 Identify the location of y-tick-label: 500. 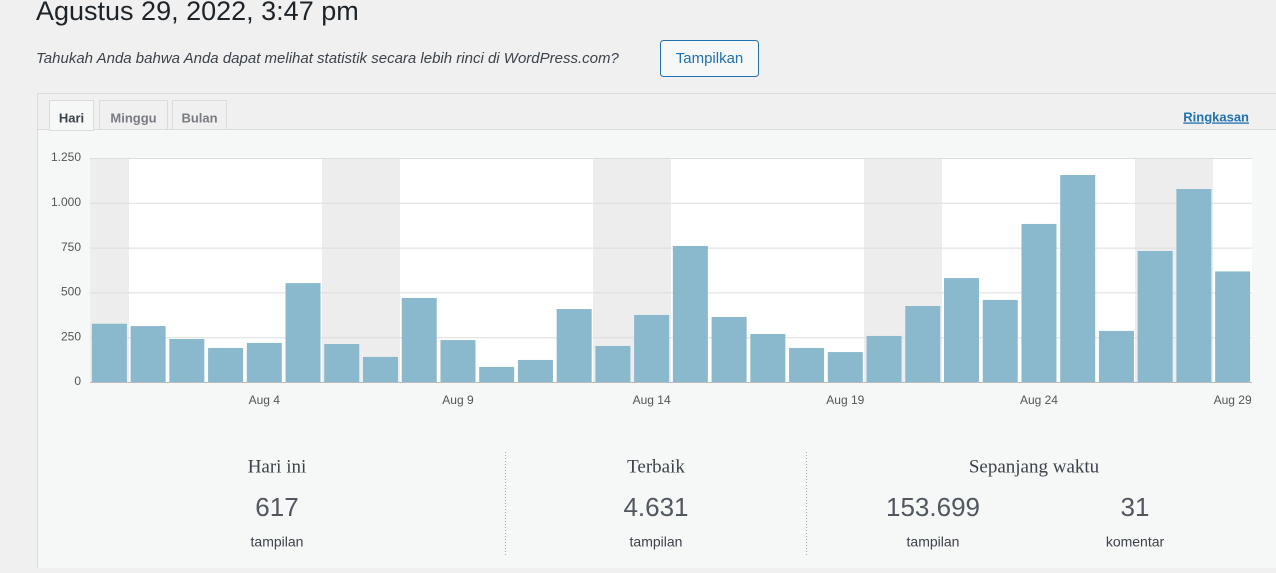
(71, 292).